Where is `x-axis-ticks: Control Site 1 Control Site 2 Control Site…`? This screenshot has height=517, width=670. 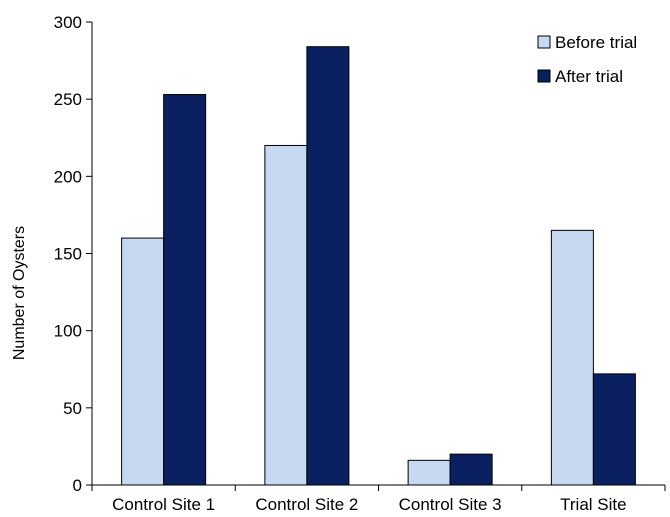 x-axis-ticks: Control Site 1 Control Site 2 Control Site… is located at coordinates (378, 499).